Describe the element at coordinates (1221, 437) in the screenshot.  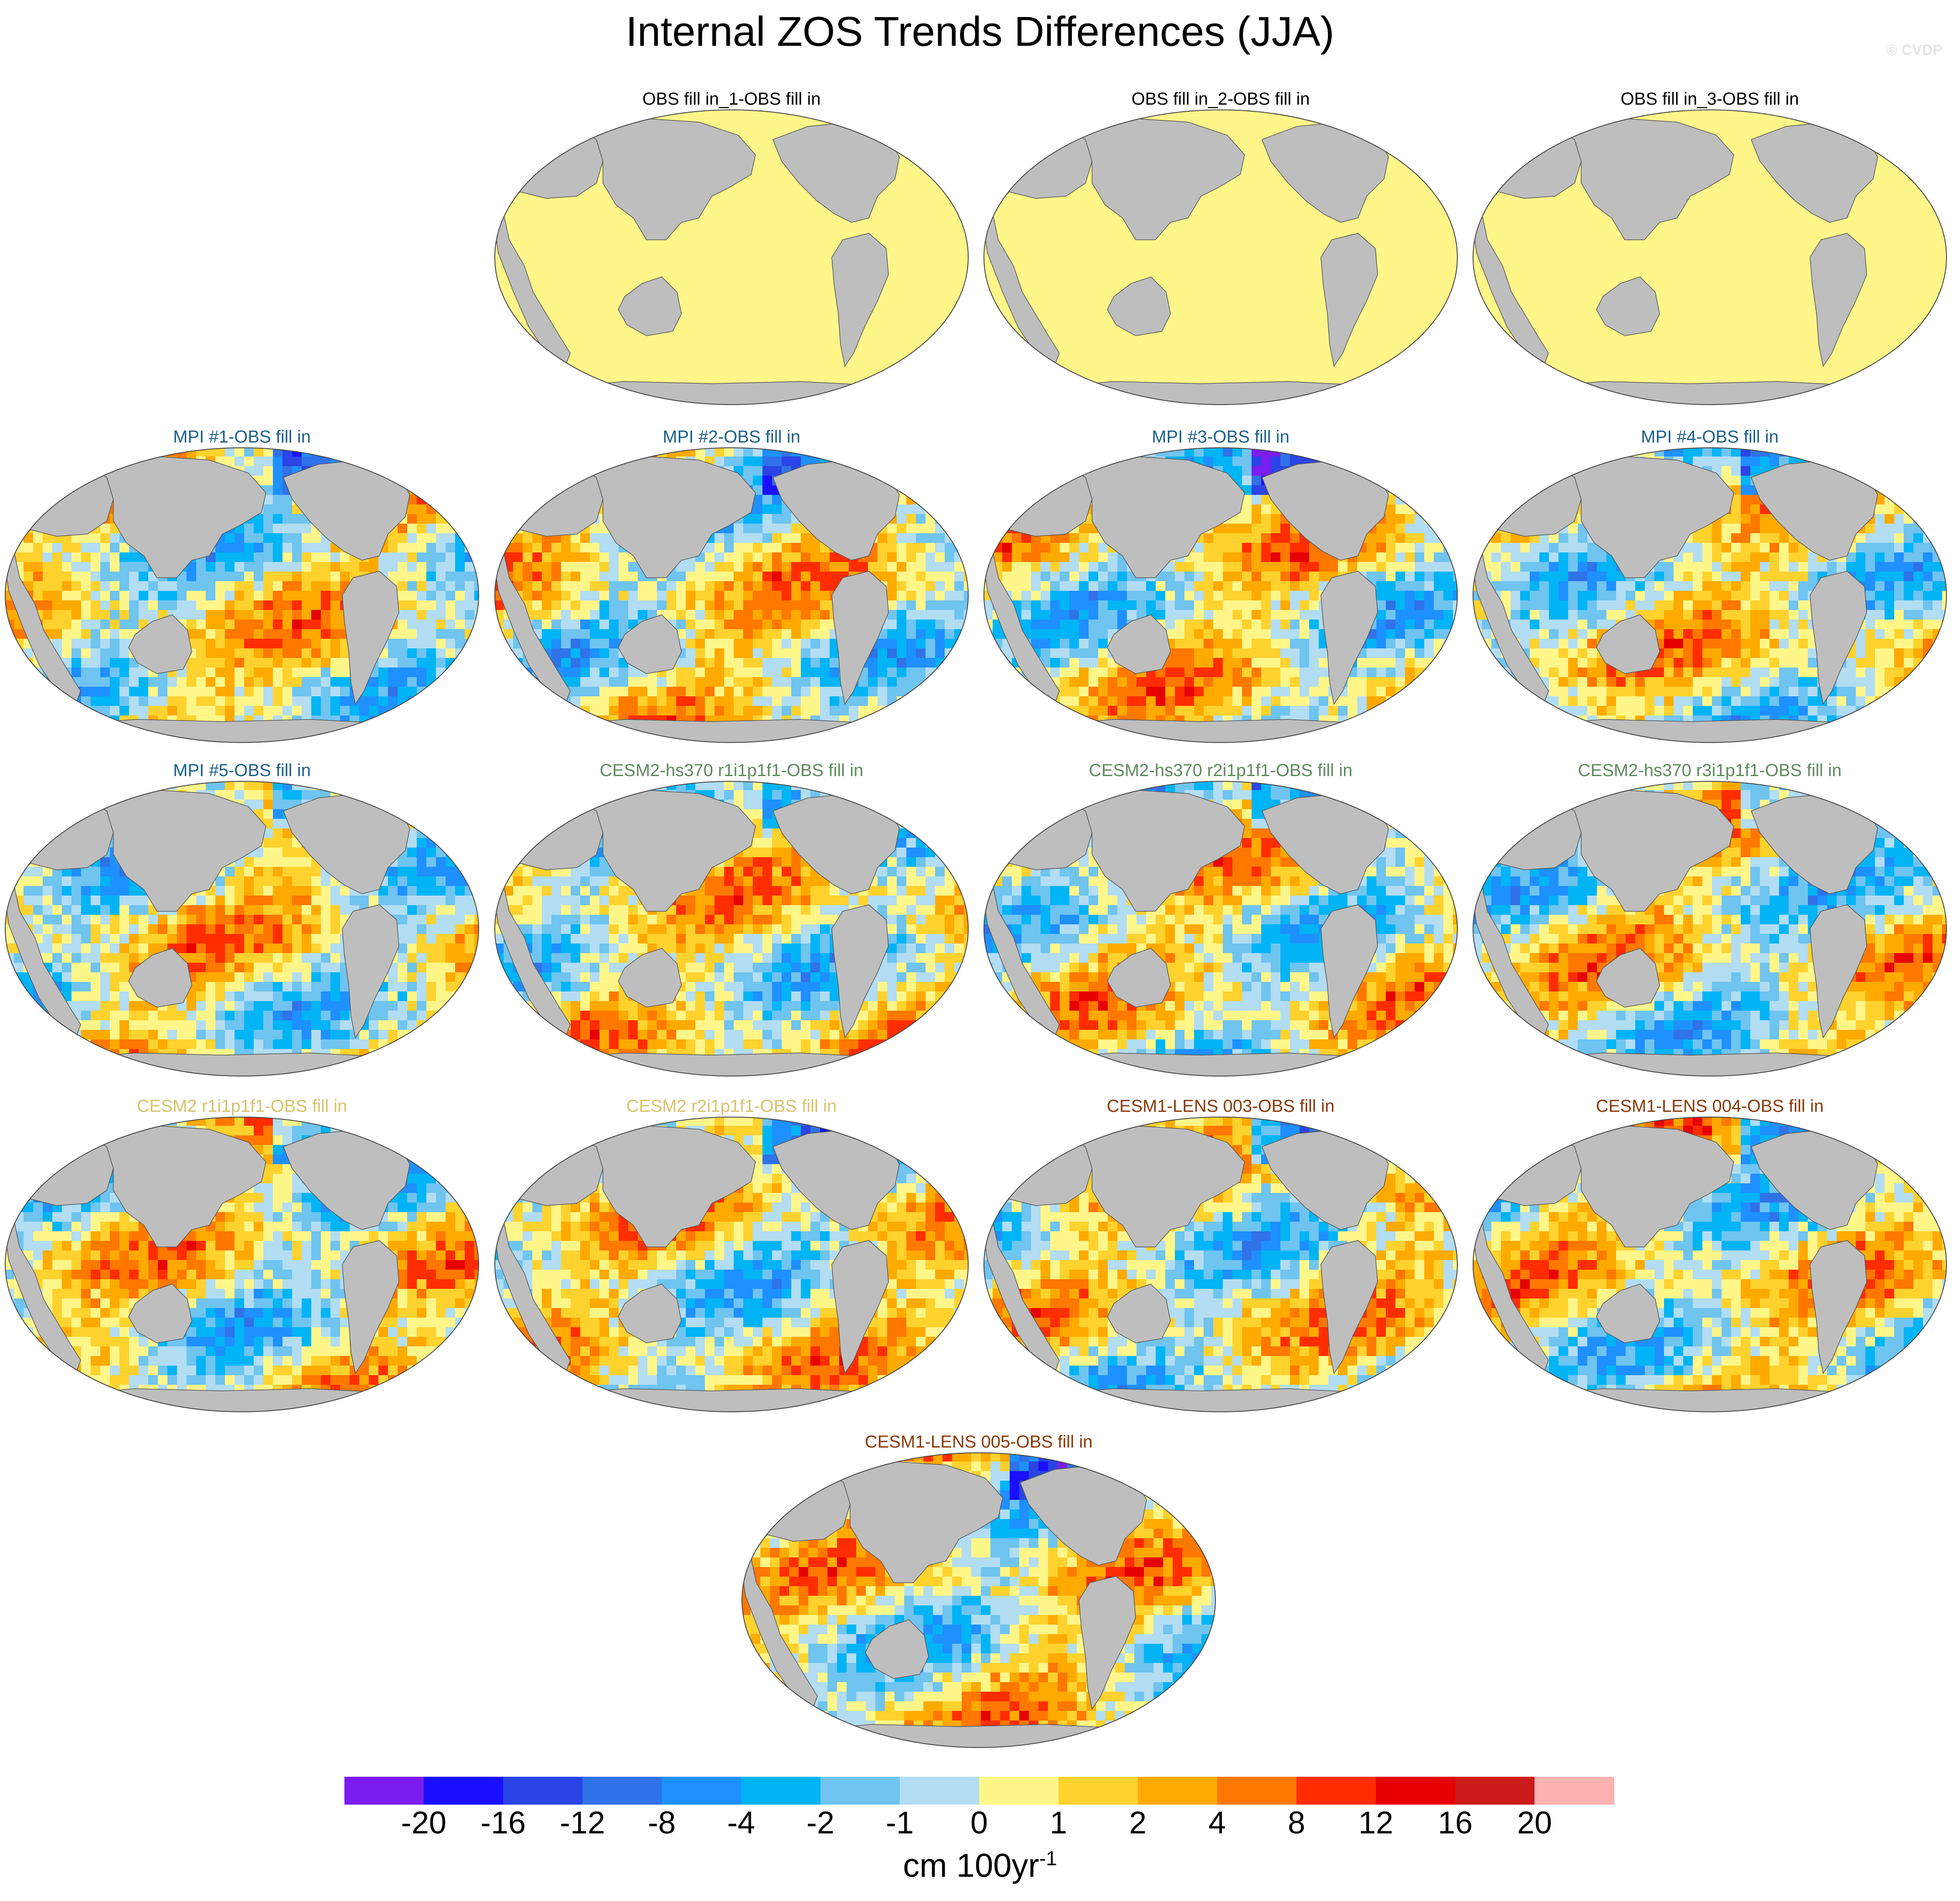
I see `panel-title: MPI #3-OBS fill in` at that location.